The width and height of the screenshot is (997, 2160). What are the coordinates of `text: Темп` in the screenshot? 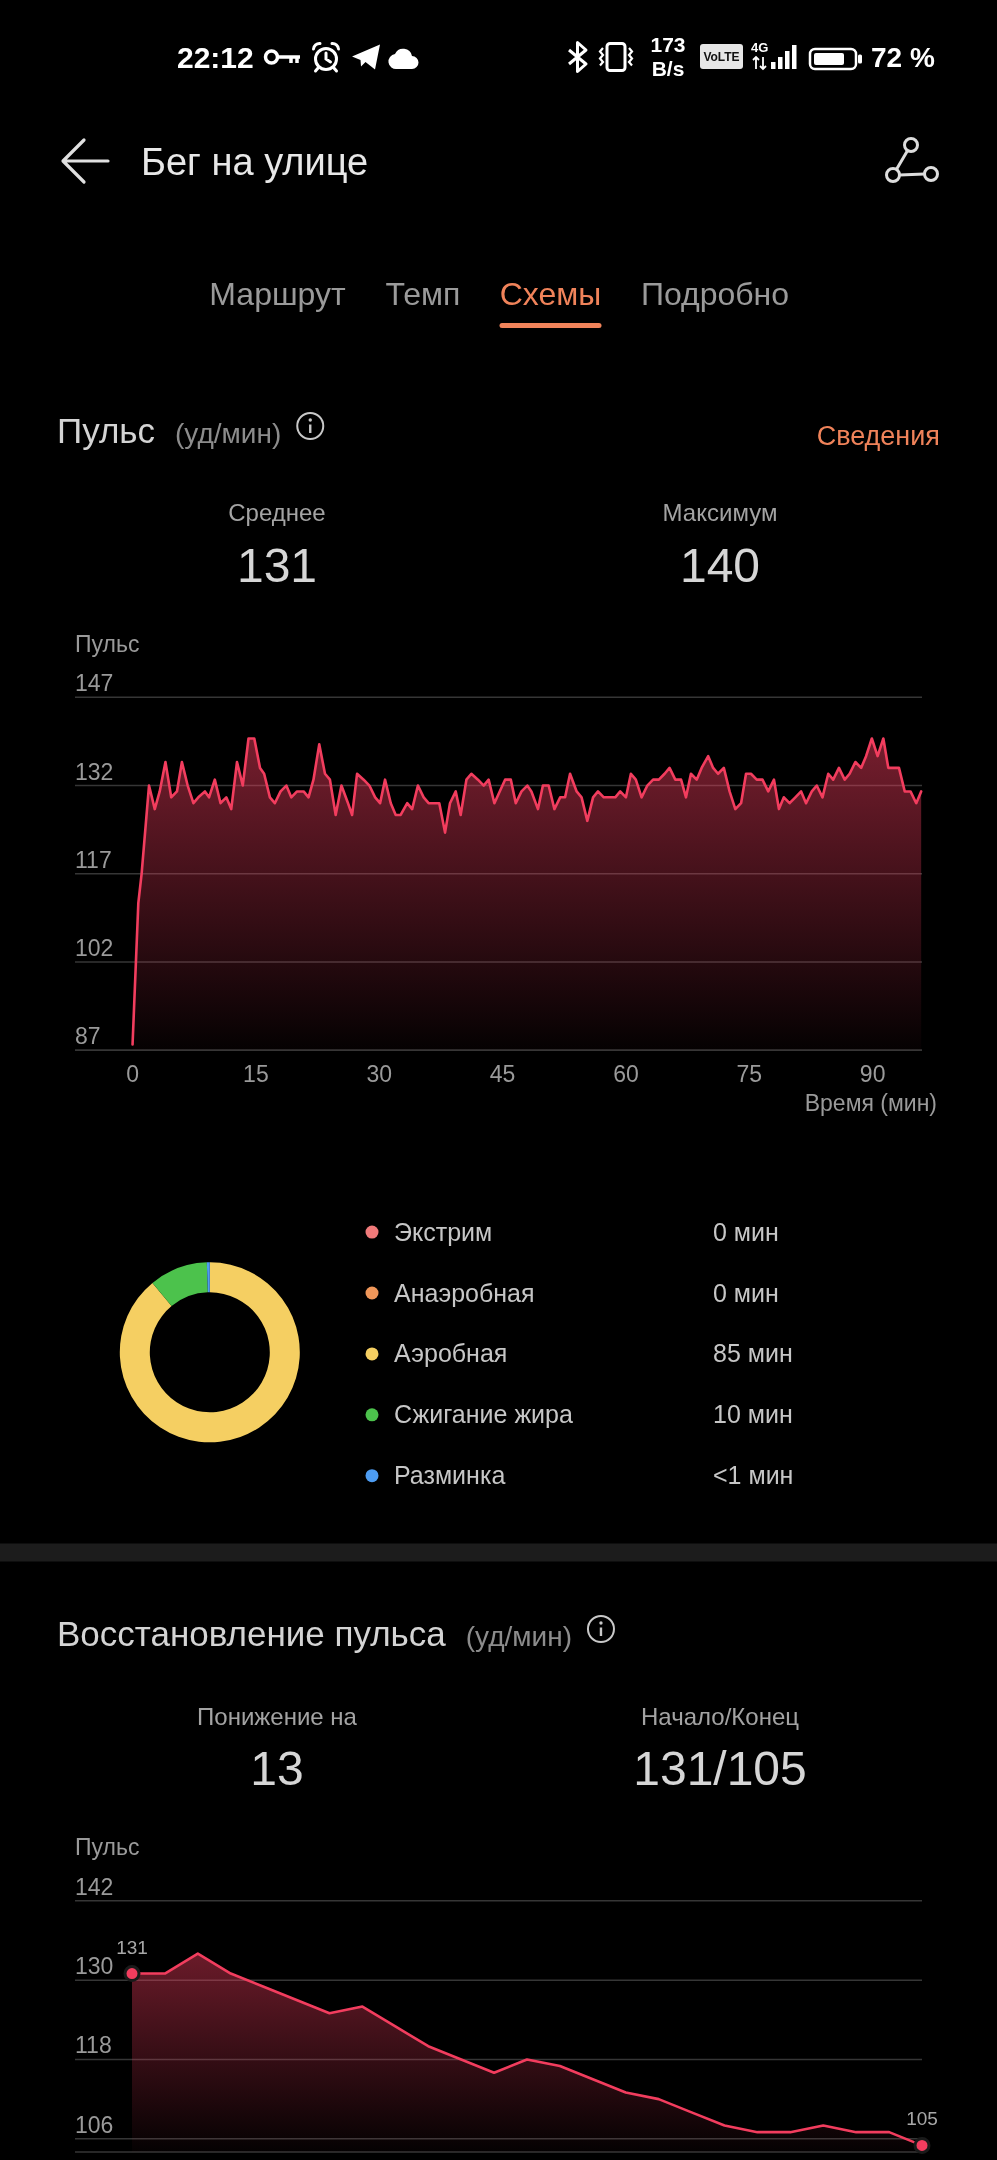 It's located at (423, 294).